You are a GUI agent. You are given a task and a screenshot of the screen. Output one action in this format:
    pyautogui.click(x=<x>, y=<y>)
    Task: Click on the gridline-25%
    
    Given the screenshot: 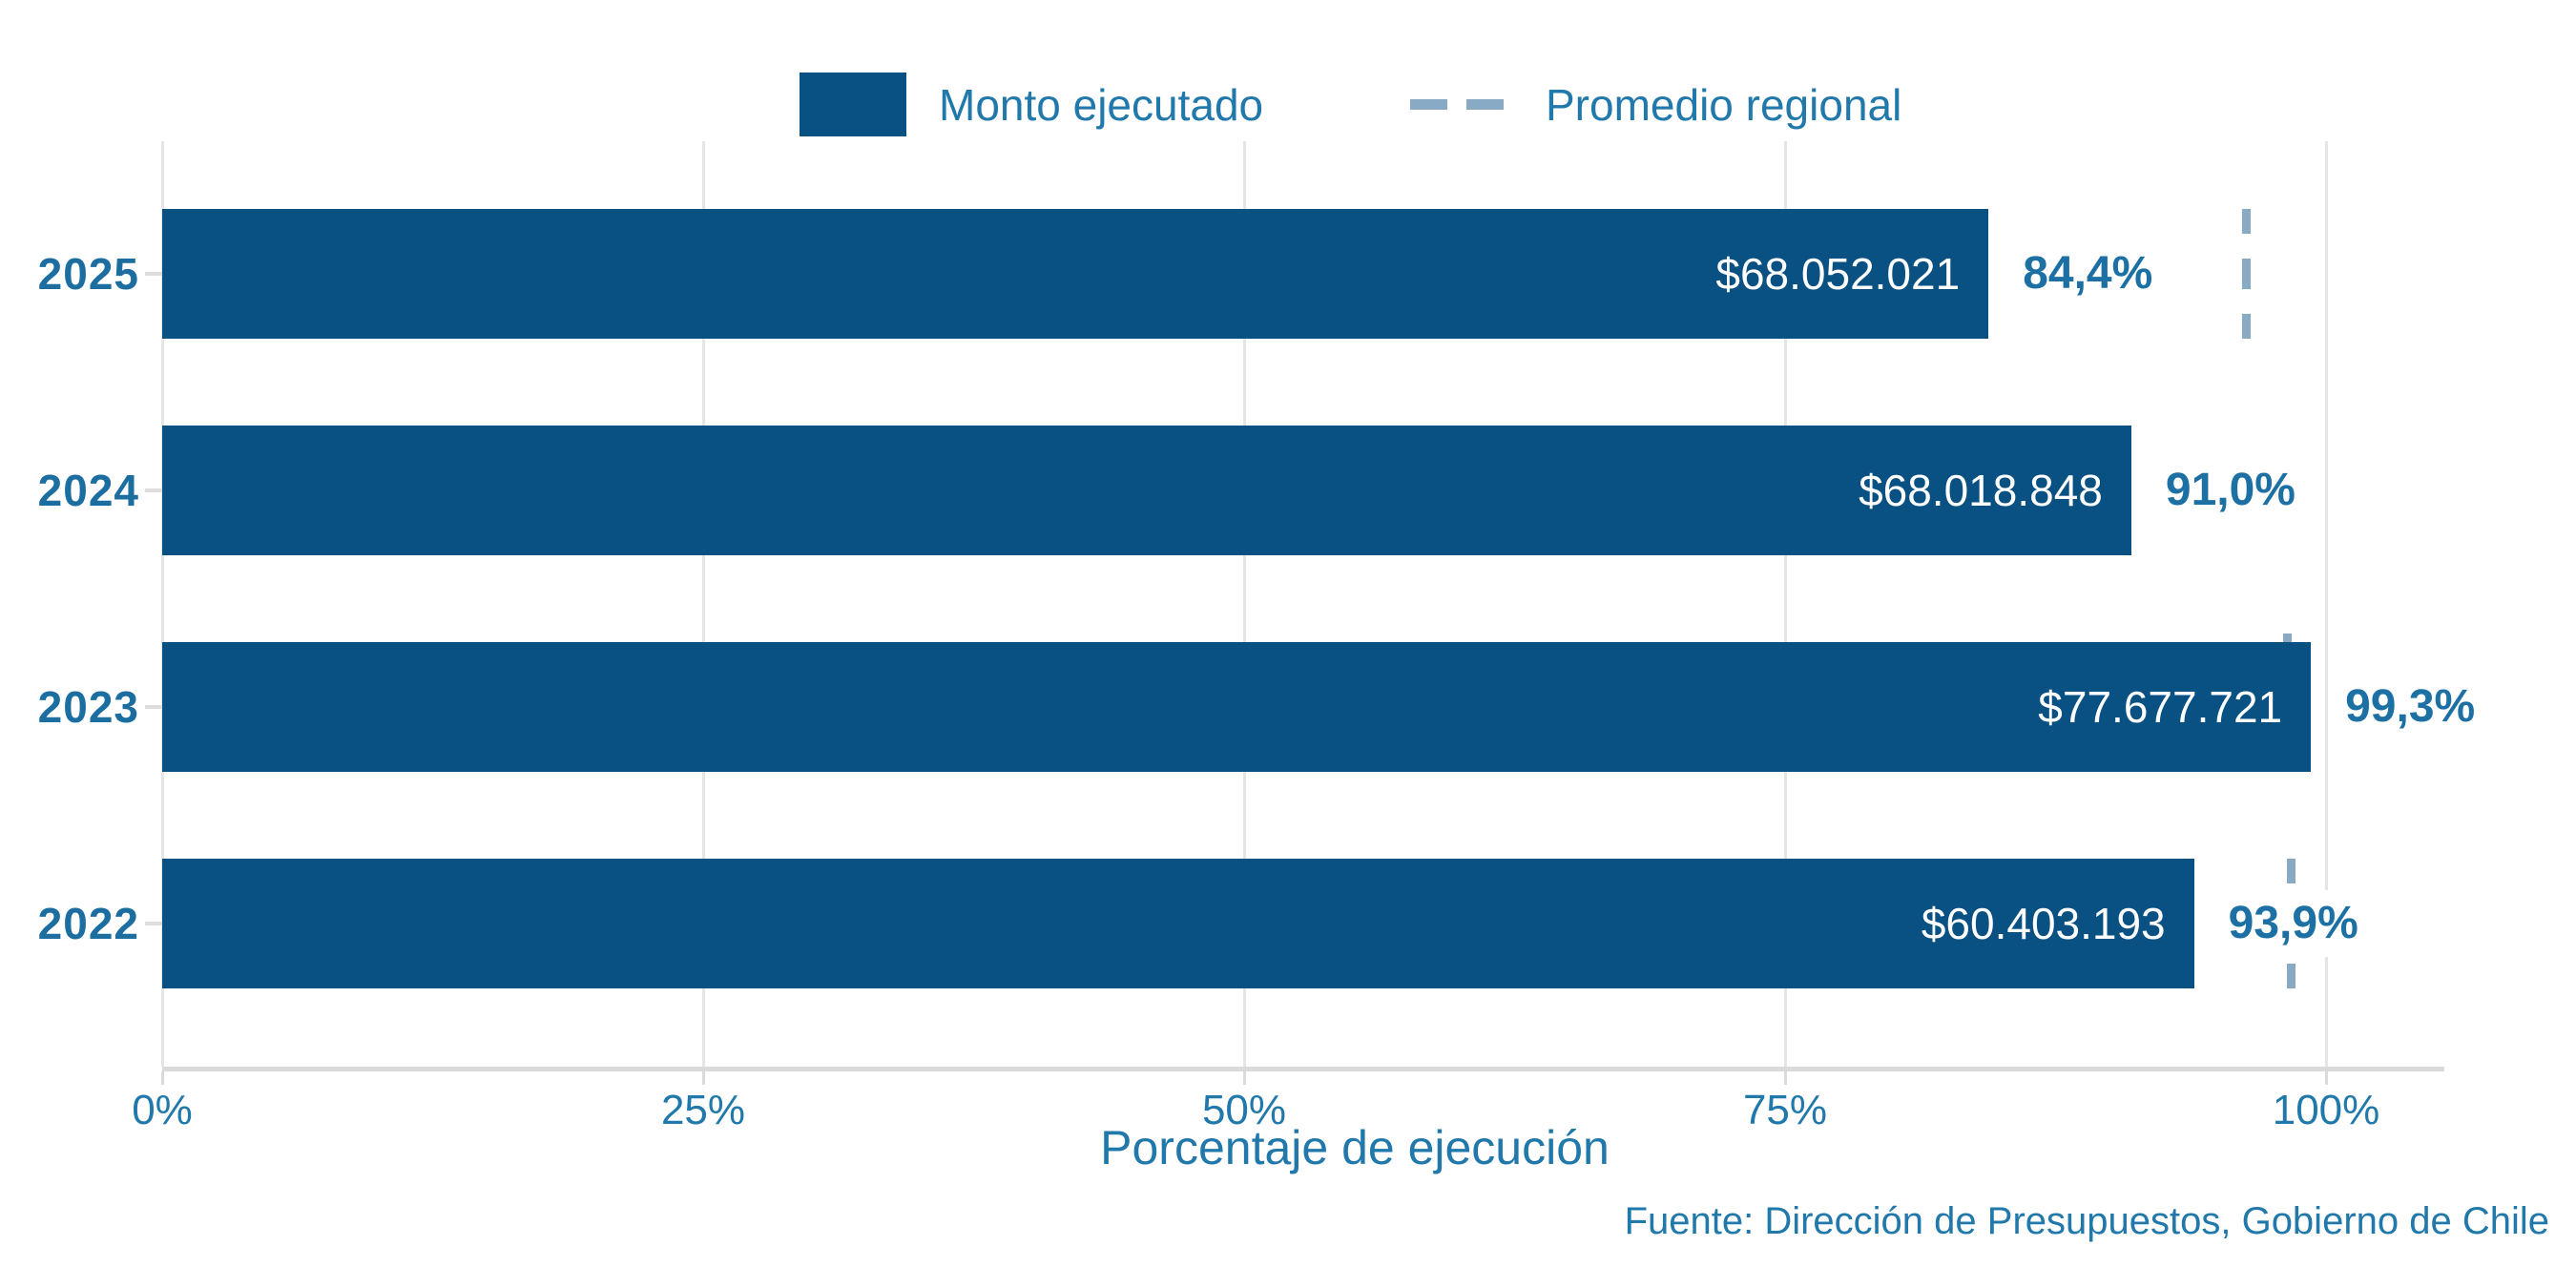 What is the action you would take?
    pyautogui.click(x=703, y=604)
    